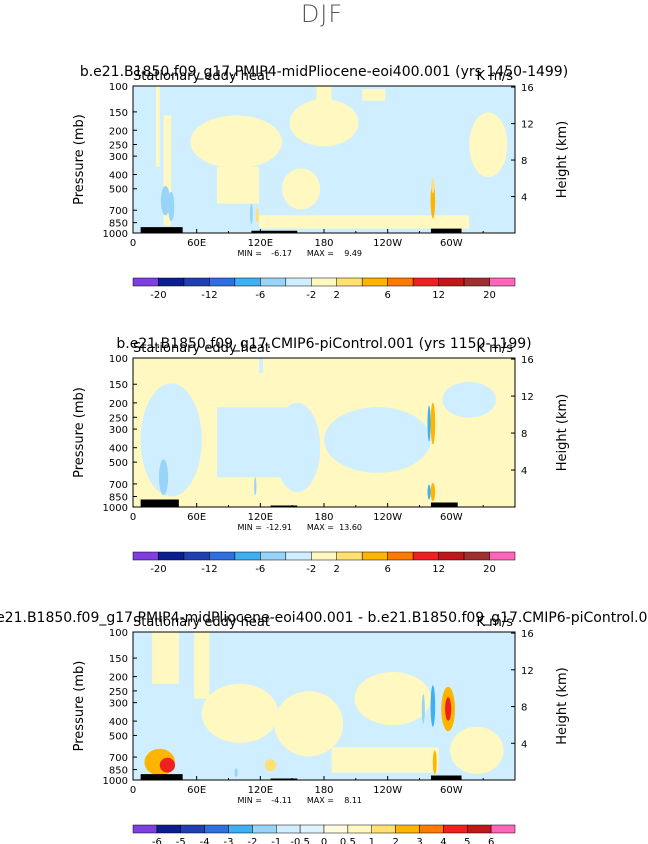 The image size is (648, 844). I want to click on y2-axis-label: Height (km), so click(562, 705).